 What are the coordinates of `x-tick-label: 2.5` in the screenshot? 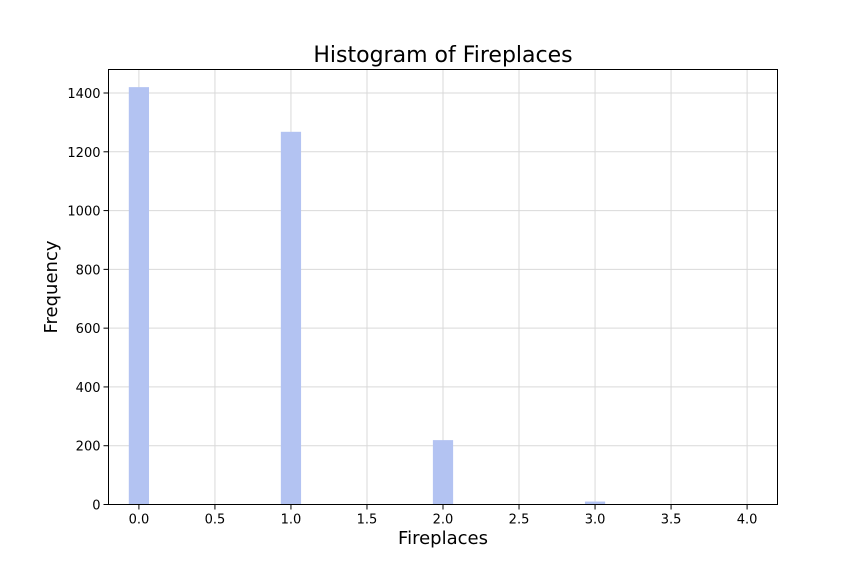 It's located at (519, 520).